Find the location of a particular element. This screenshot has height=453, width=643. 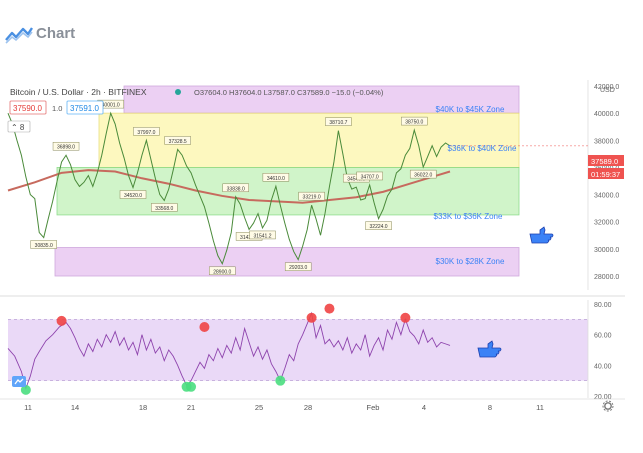

sell-price: 37590.0 is located at coordinates (27, 108).